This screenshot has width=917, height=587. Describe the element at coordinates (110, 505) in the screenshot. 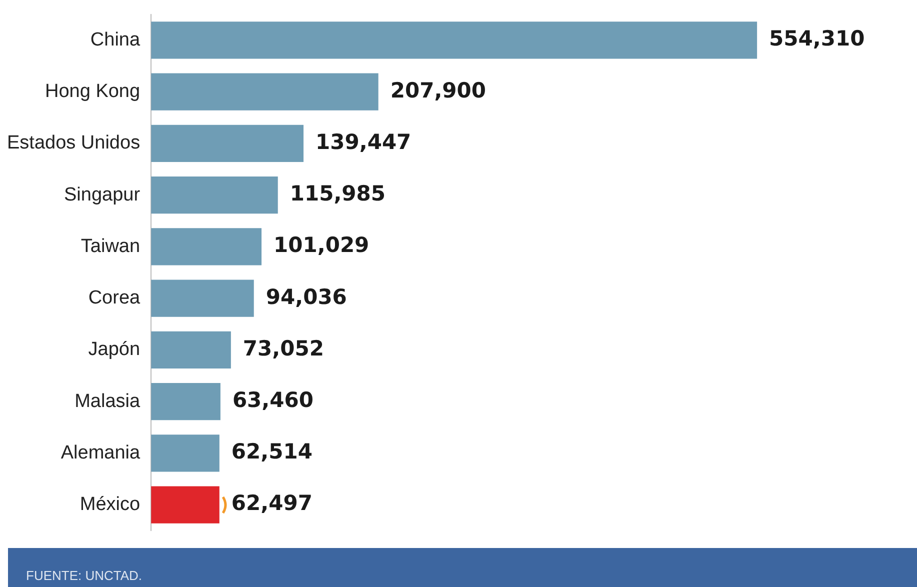

I see `y-tick-label: México` at that location.